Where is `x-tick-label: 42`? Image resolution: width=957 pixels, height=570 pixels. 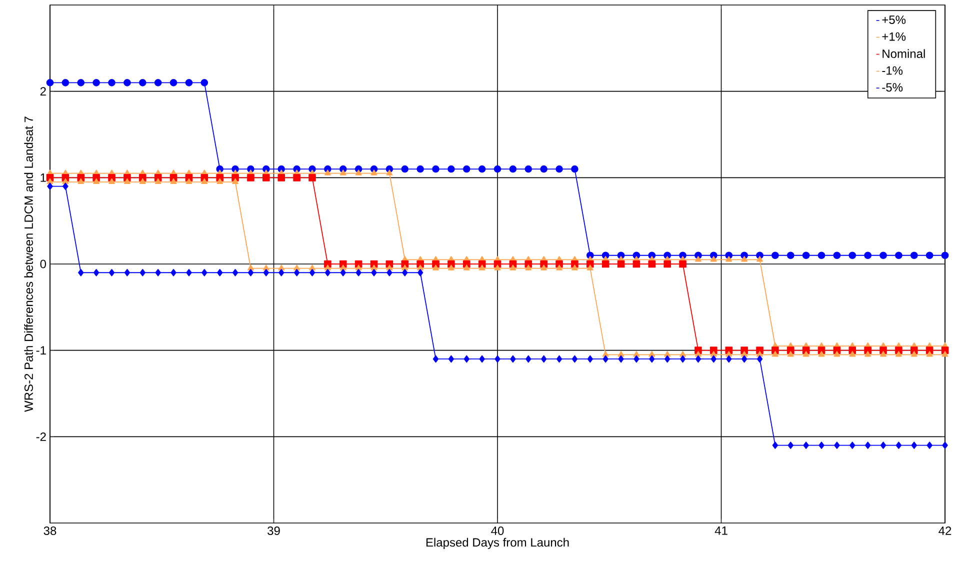 x-tick-label: 42 is located at coordinates (945, 530).